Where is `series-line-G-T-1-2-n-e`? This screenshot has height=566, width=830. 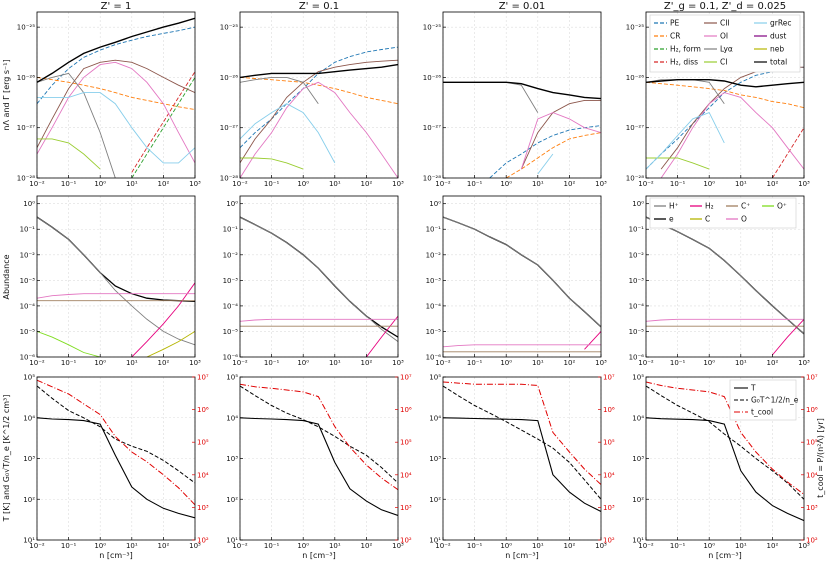 series-line-G-T-1-2-n-e is located at coordinates (522, 442).